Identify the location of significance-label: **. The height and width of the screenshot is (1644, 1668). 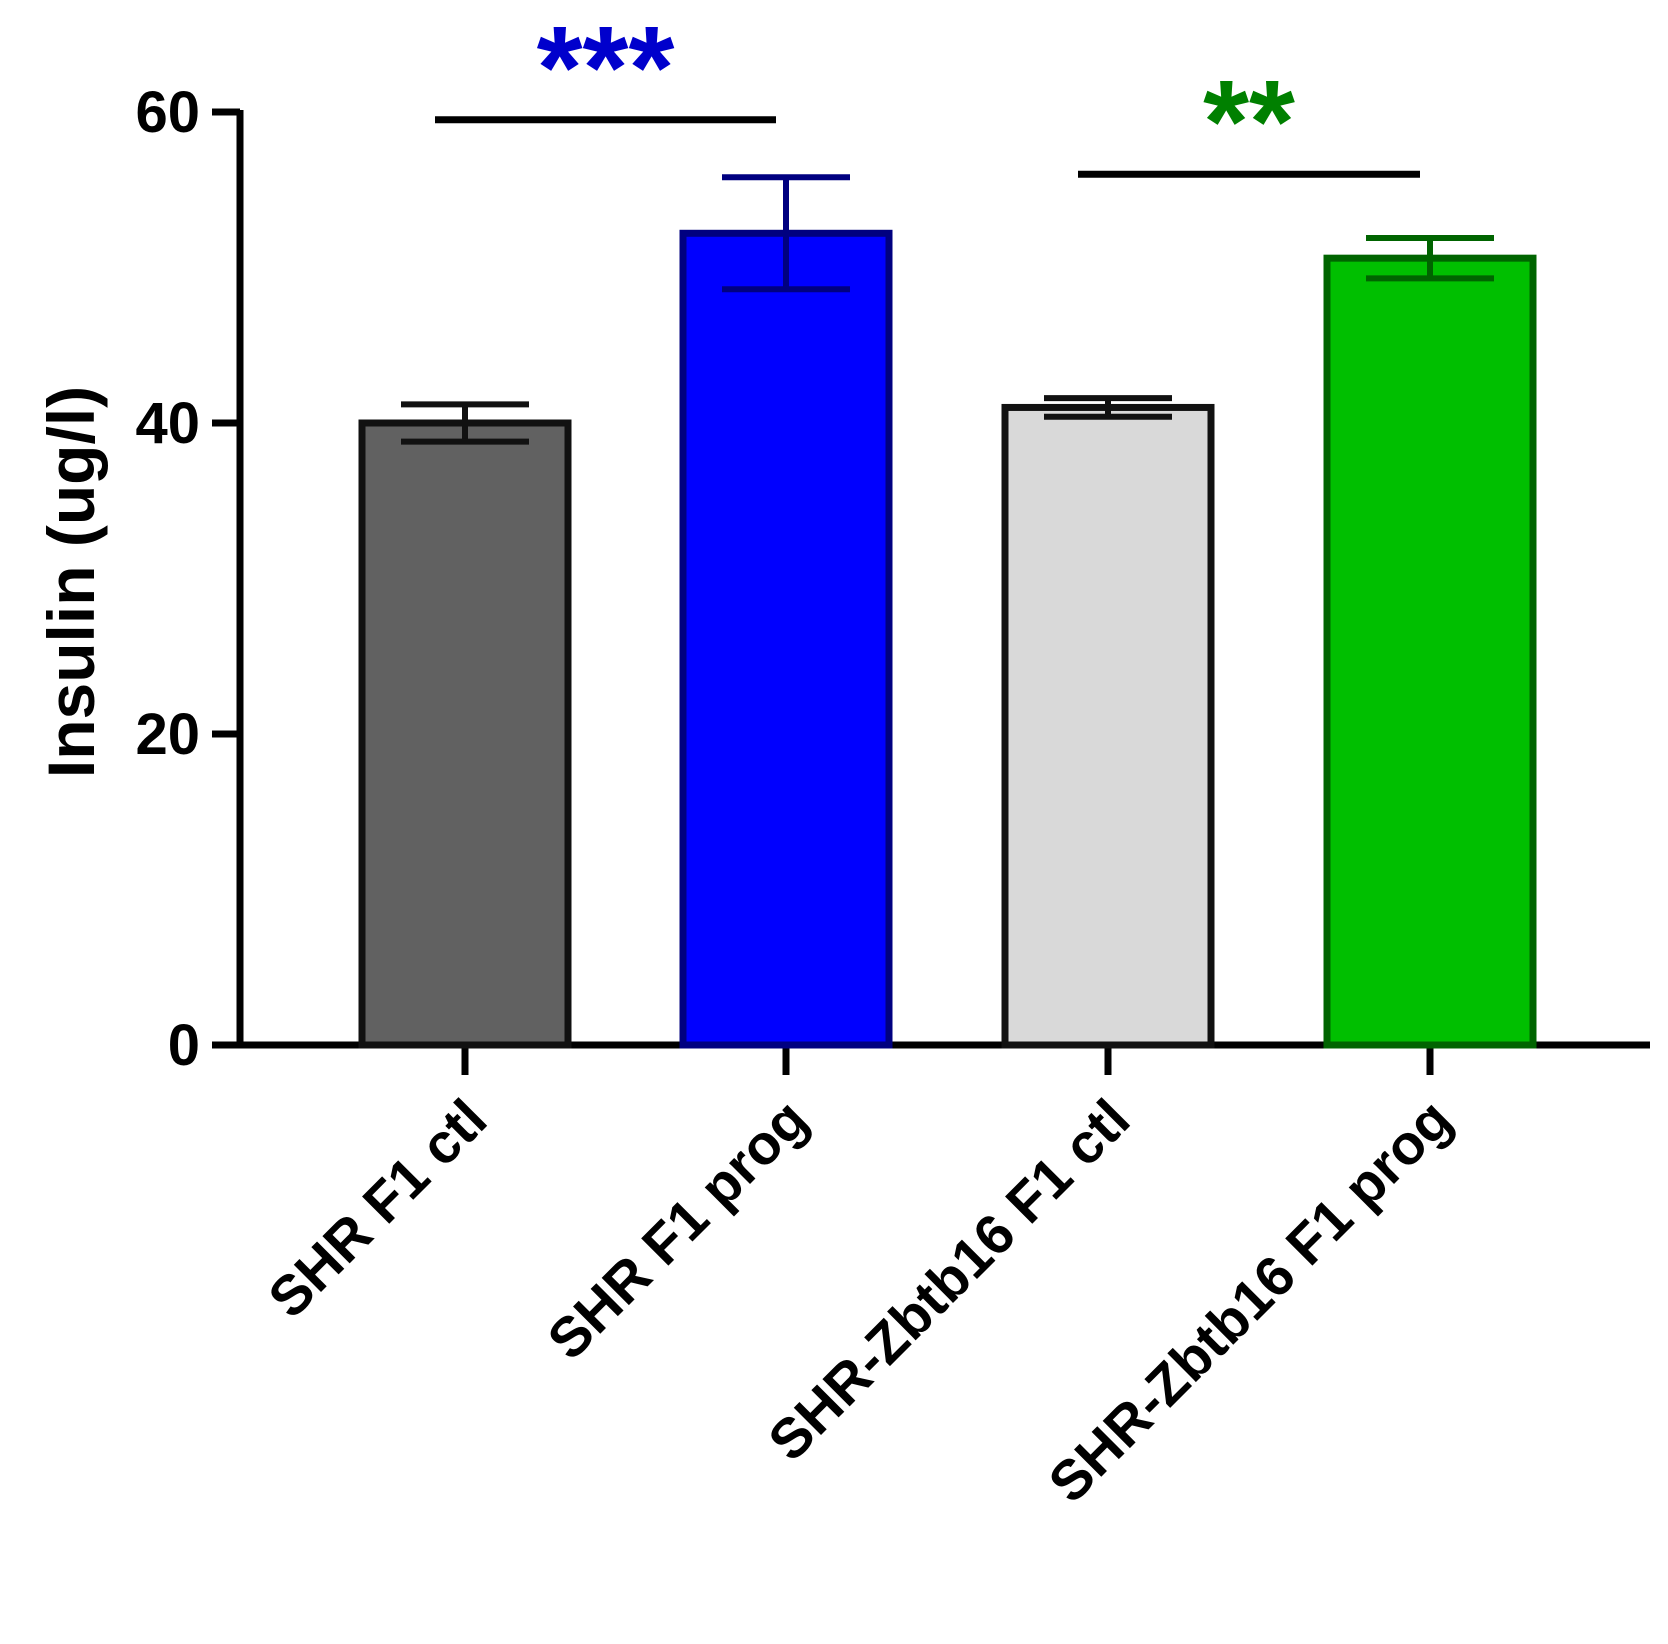
(1249, 122).